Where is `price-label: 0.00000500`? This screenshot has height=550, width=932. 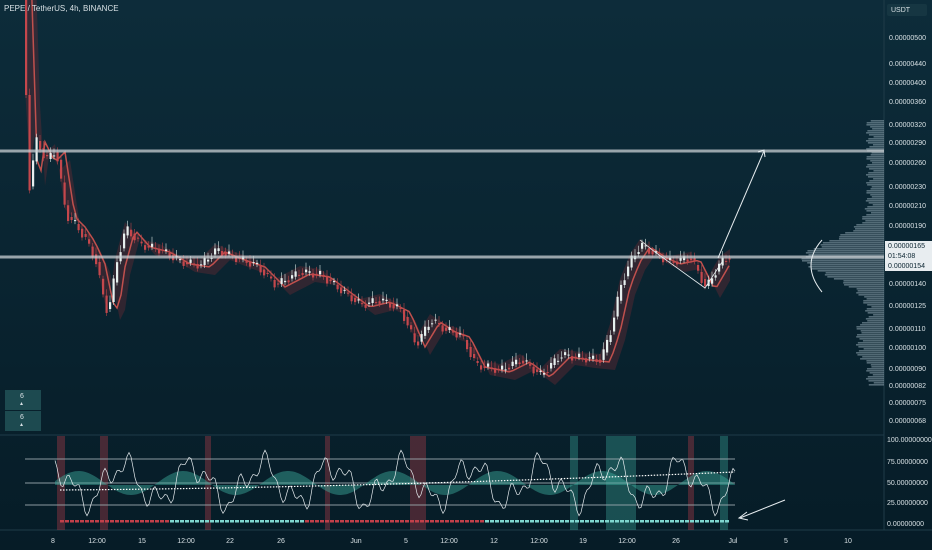 price-label: 0.00000500 is located at coordinates (907, 38).